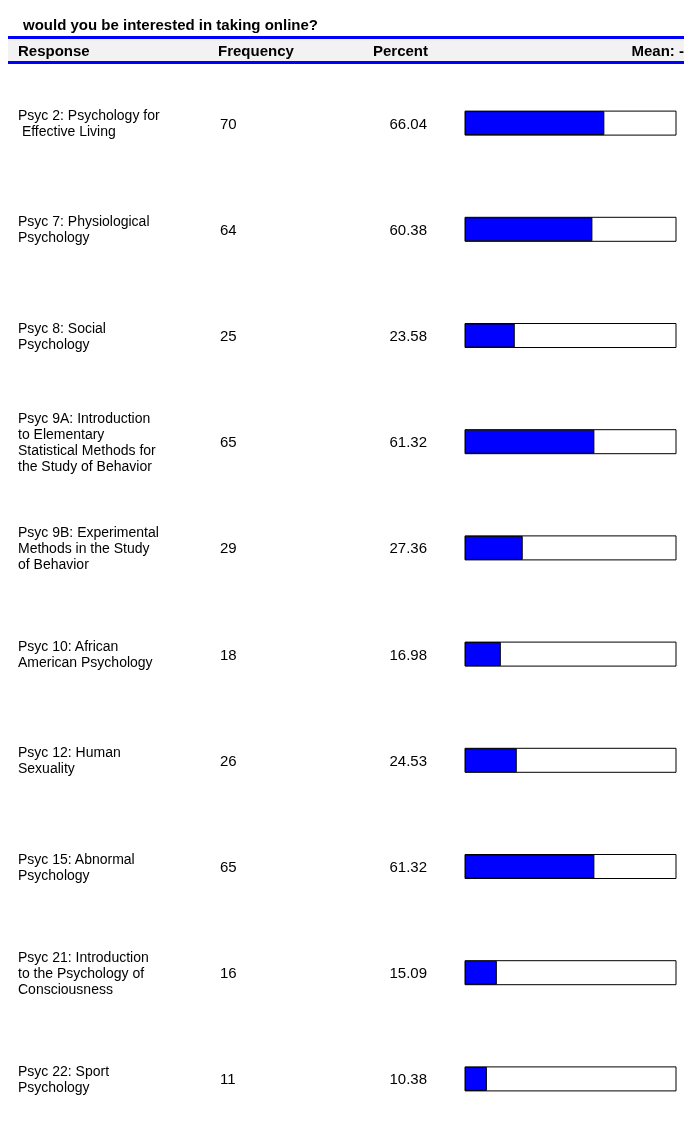 This screenshot has height=1148, width=692. I want to click on y-tick-label: Psyc 21: Introduction to the Psychology of Consciousness, so click(85, 972).